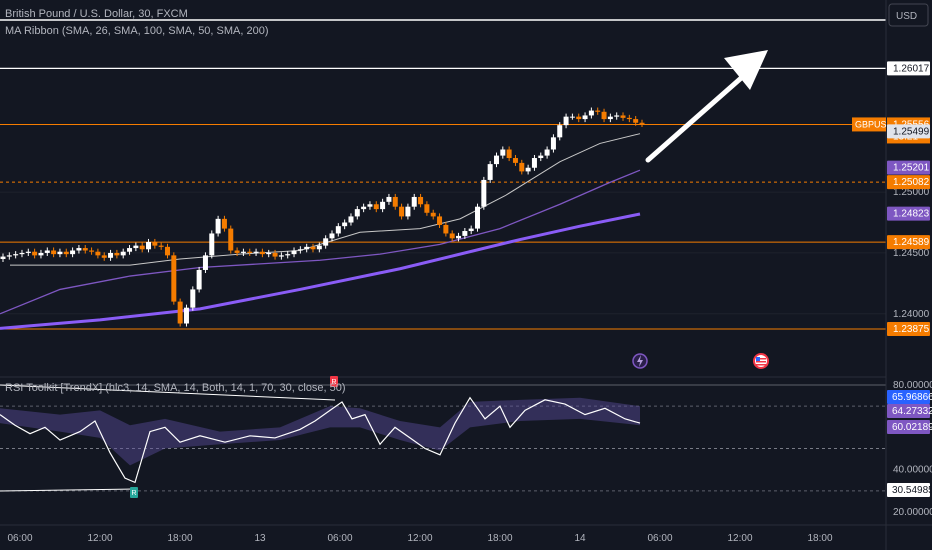 The image size is (932, 550). I want to click on sma-slow-line, so click(320, 271).